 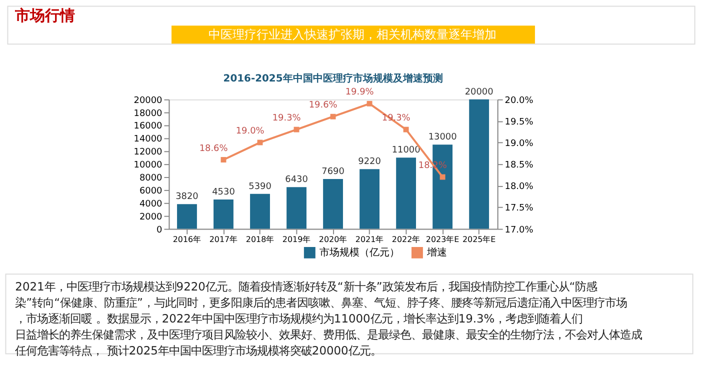 I want to click on y-tick-label: 8000, so click(x=151, y=179).